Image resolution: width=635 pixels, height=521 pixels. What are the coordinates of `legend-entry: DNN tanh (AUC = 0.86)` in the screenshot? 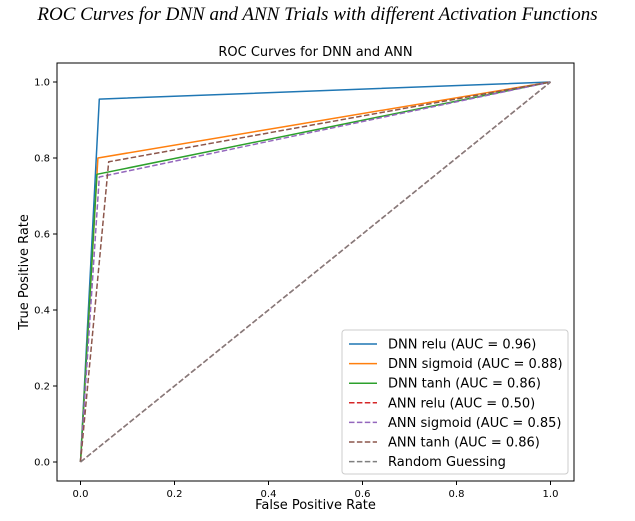 It's located at (464, 384).